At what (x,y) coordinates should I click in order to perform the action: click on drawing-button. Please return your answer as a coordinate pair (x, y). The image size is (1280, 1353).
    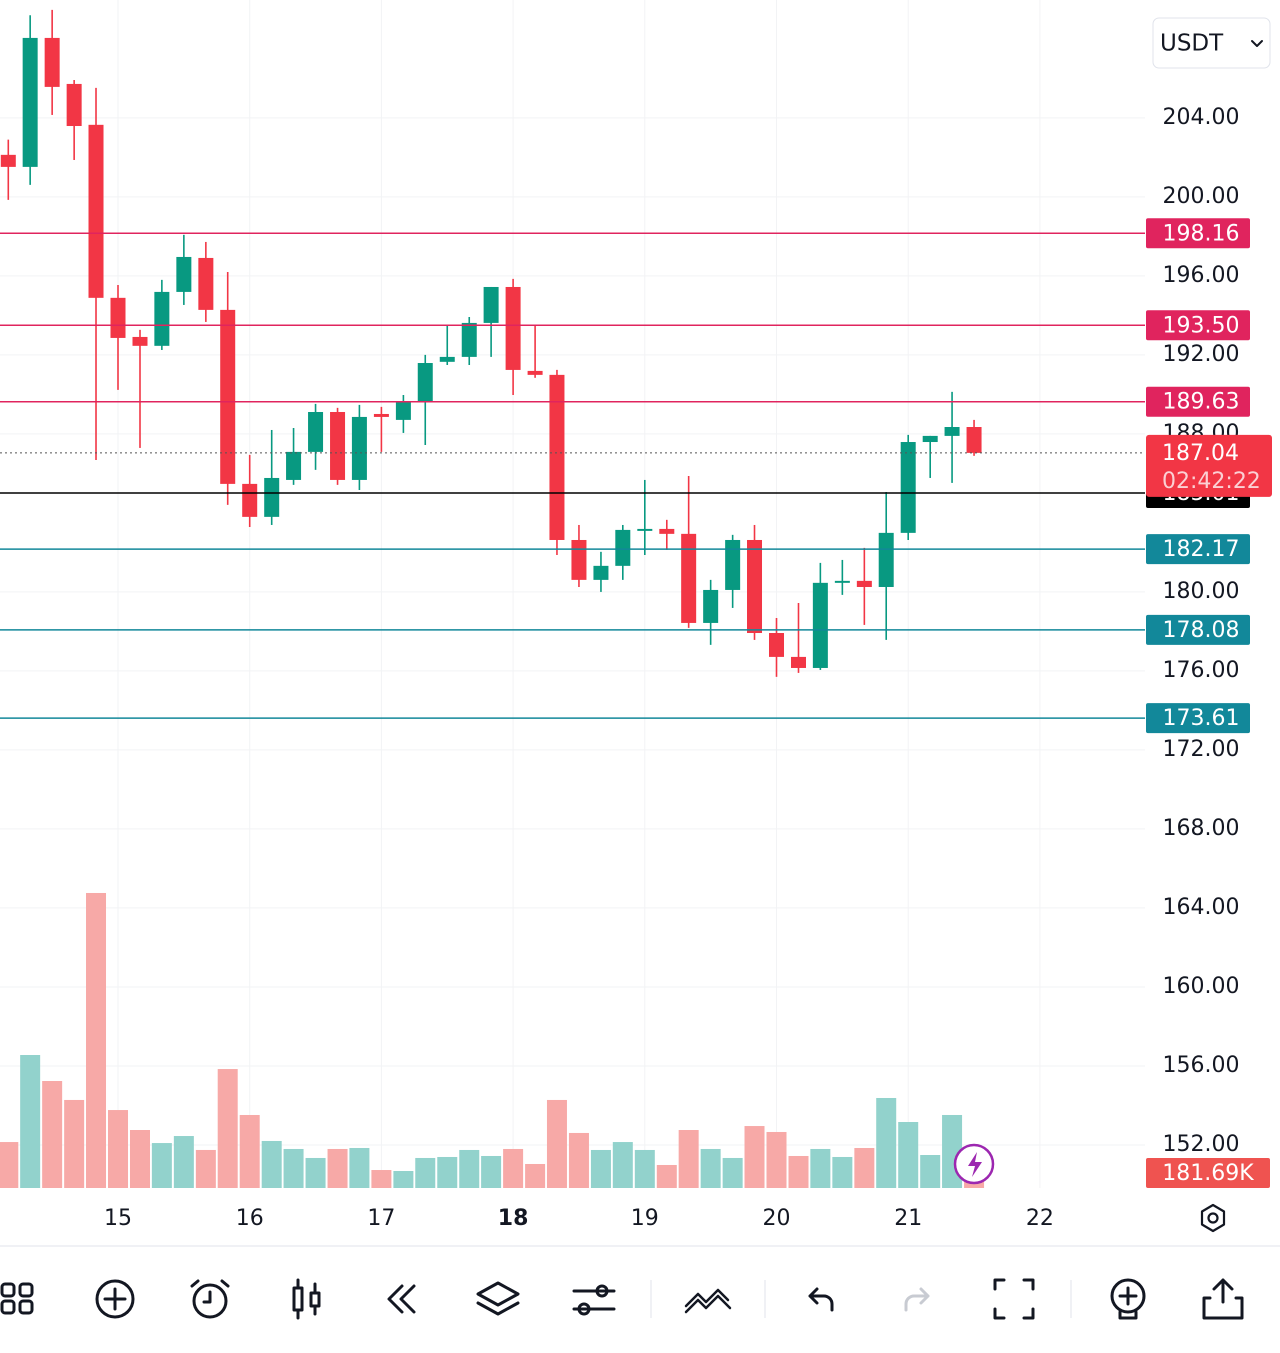
    Looking at the image, I should click on (708, 1301).